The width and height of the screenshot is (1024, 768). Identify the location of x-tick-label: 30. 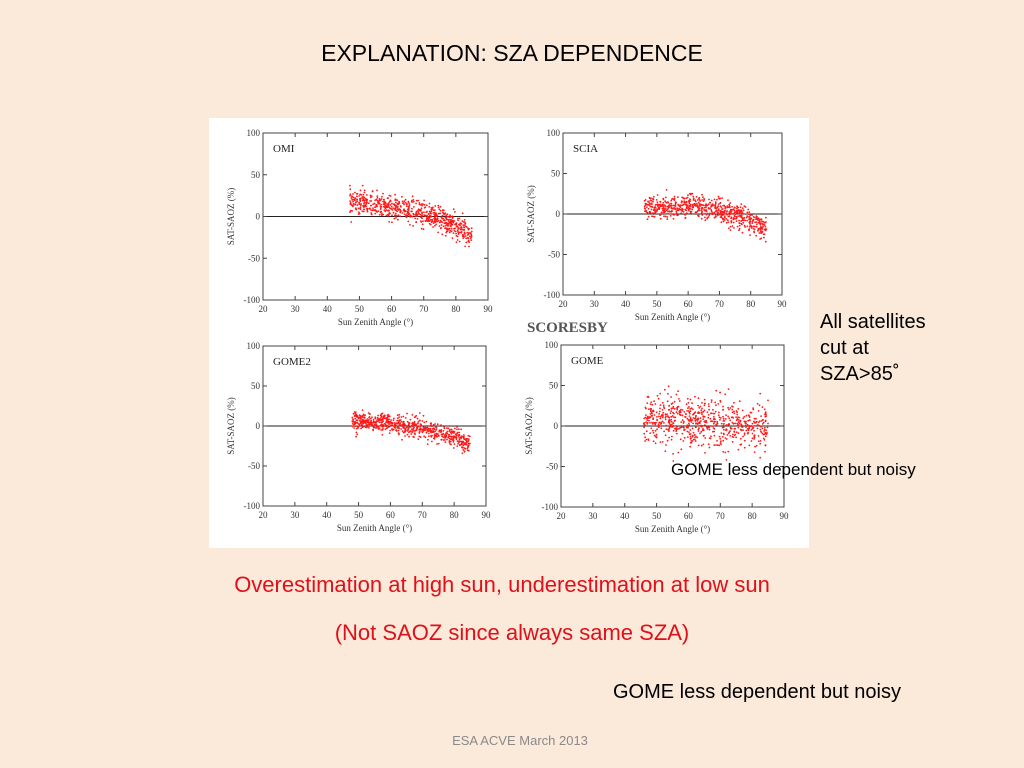
(295, 515).